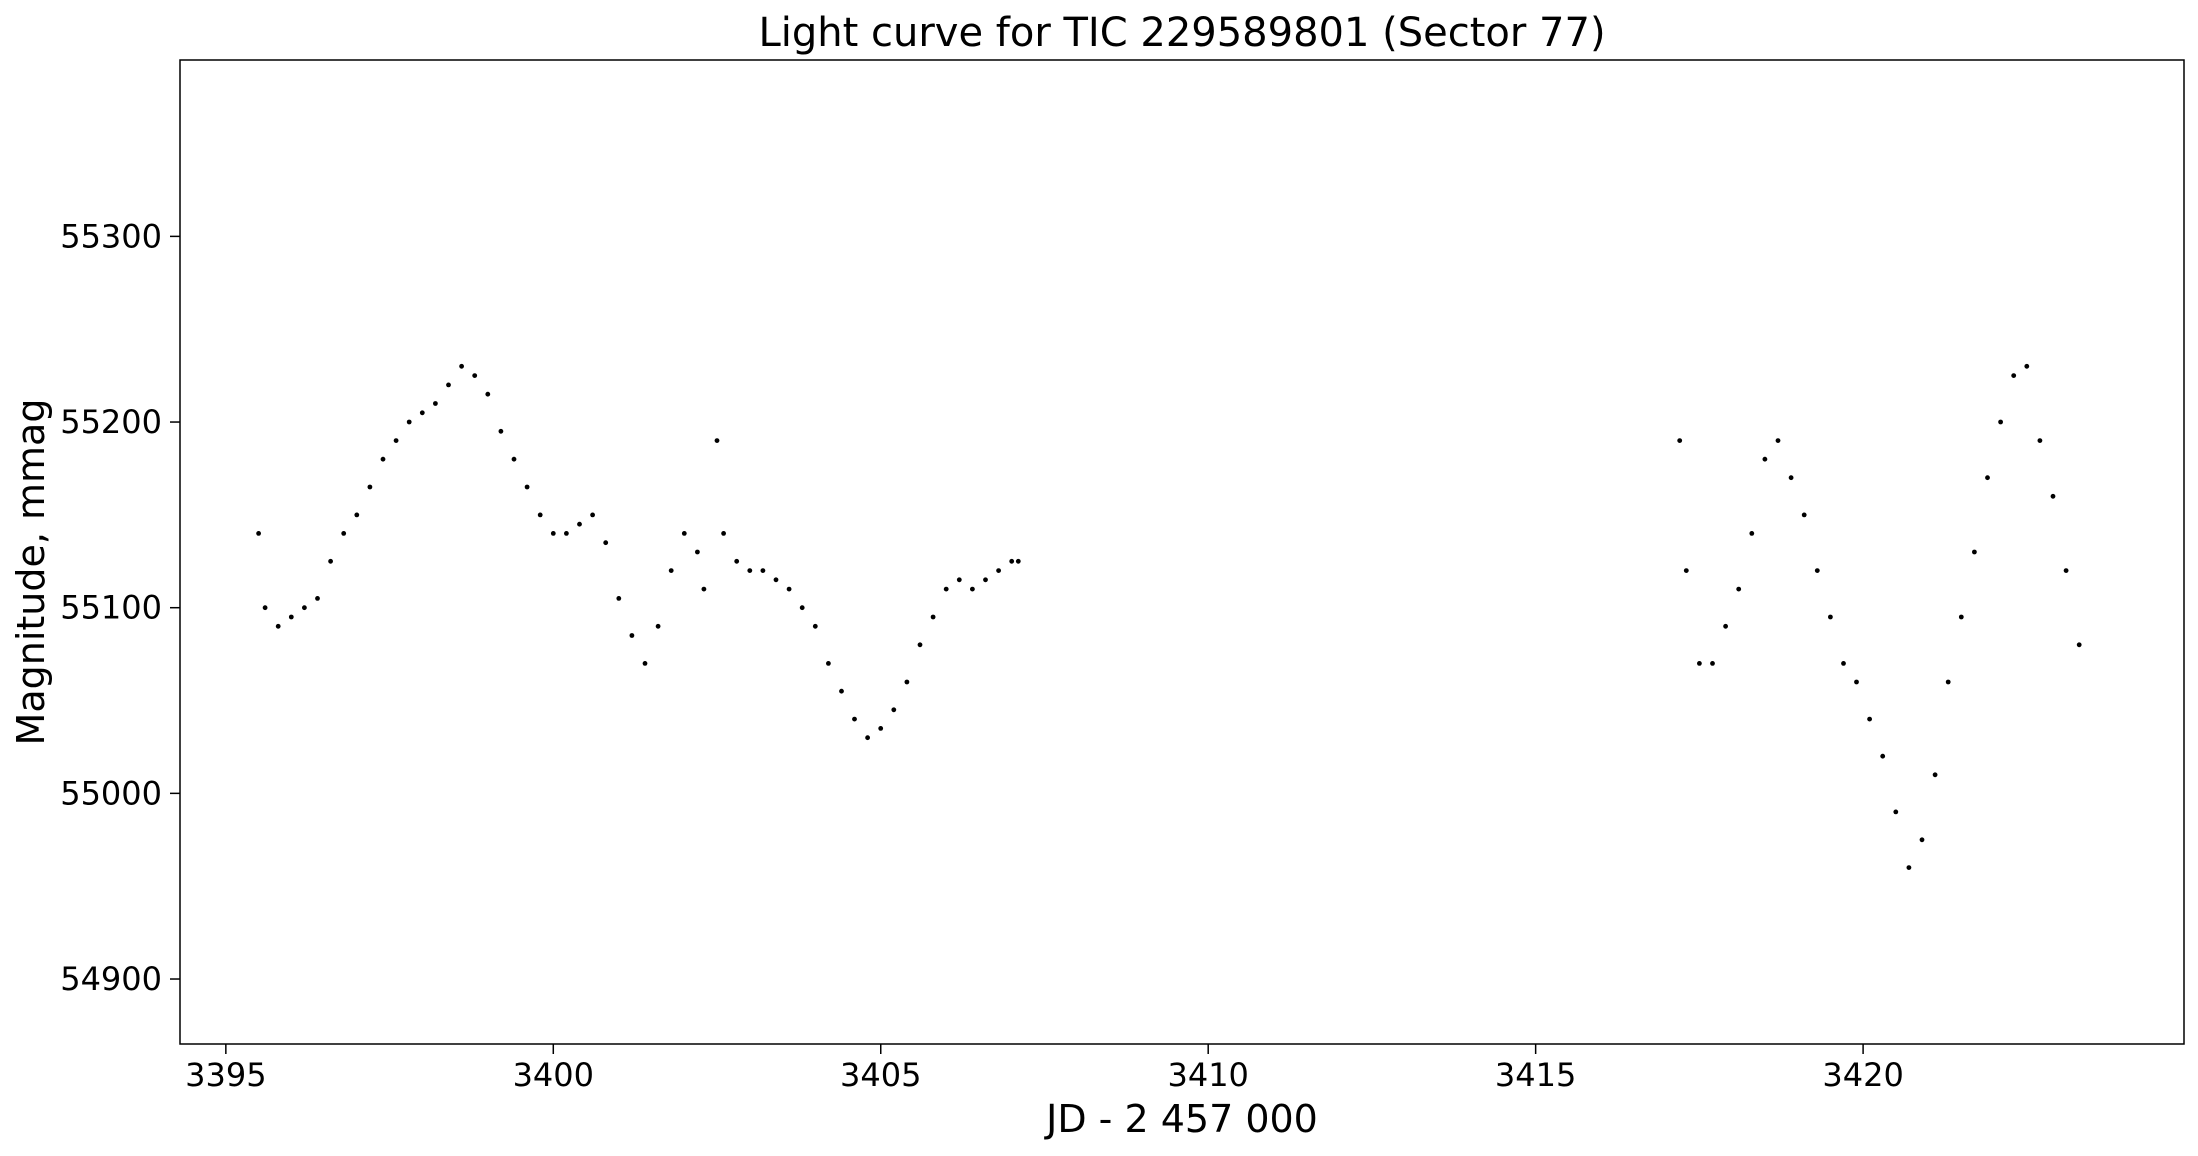  I want to click on x-axis-ticks: 3395 3400 3405 3410 3415 3420, so click(1044, 1069).